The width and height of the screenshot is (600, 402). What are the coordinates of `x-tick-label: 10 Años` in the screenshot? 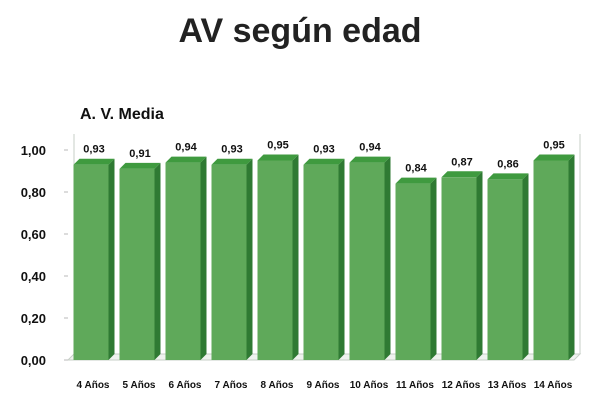 It's located at (369, 385).